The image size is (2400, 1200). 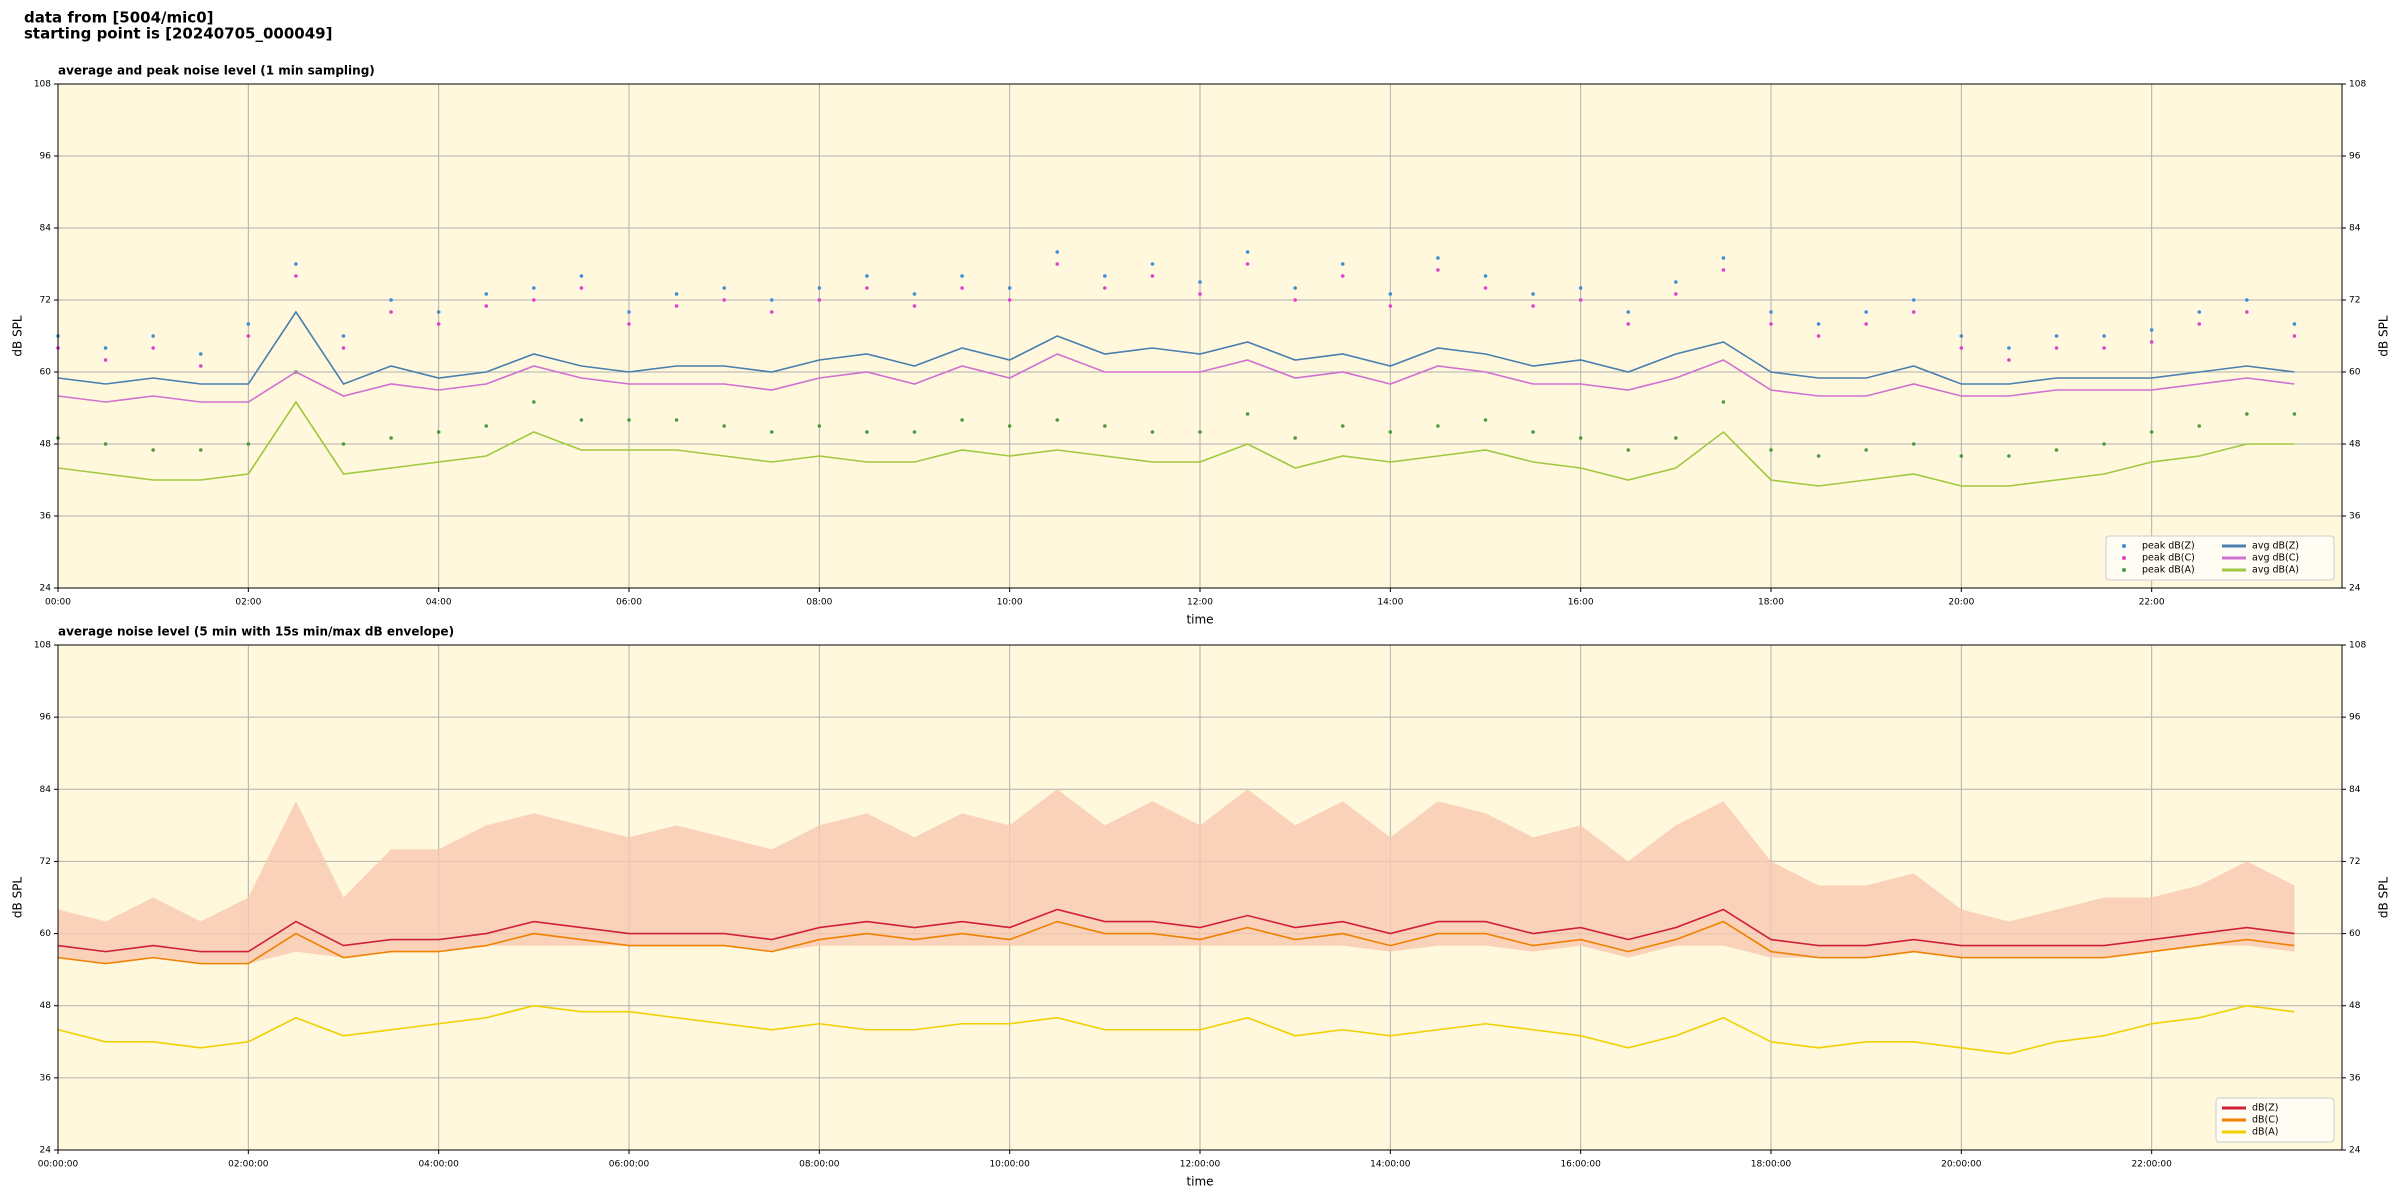 What do you see at coordinates (1010, 603) in the screenshot?
I see `x-tick-label: 10:00` at bounding box center [1010, 603].